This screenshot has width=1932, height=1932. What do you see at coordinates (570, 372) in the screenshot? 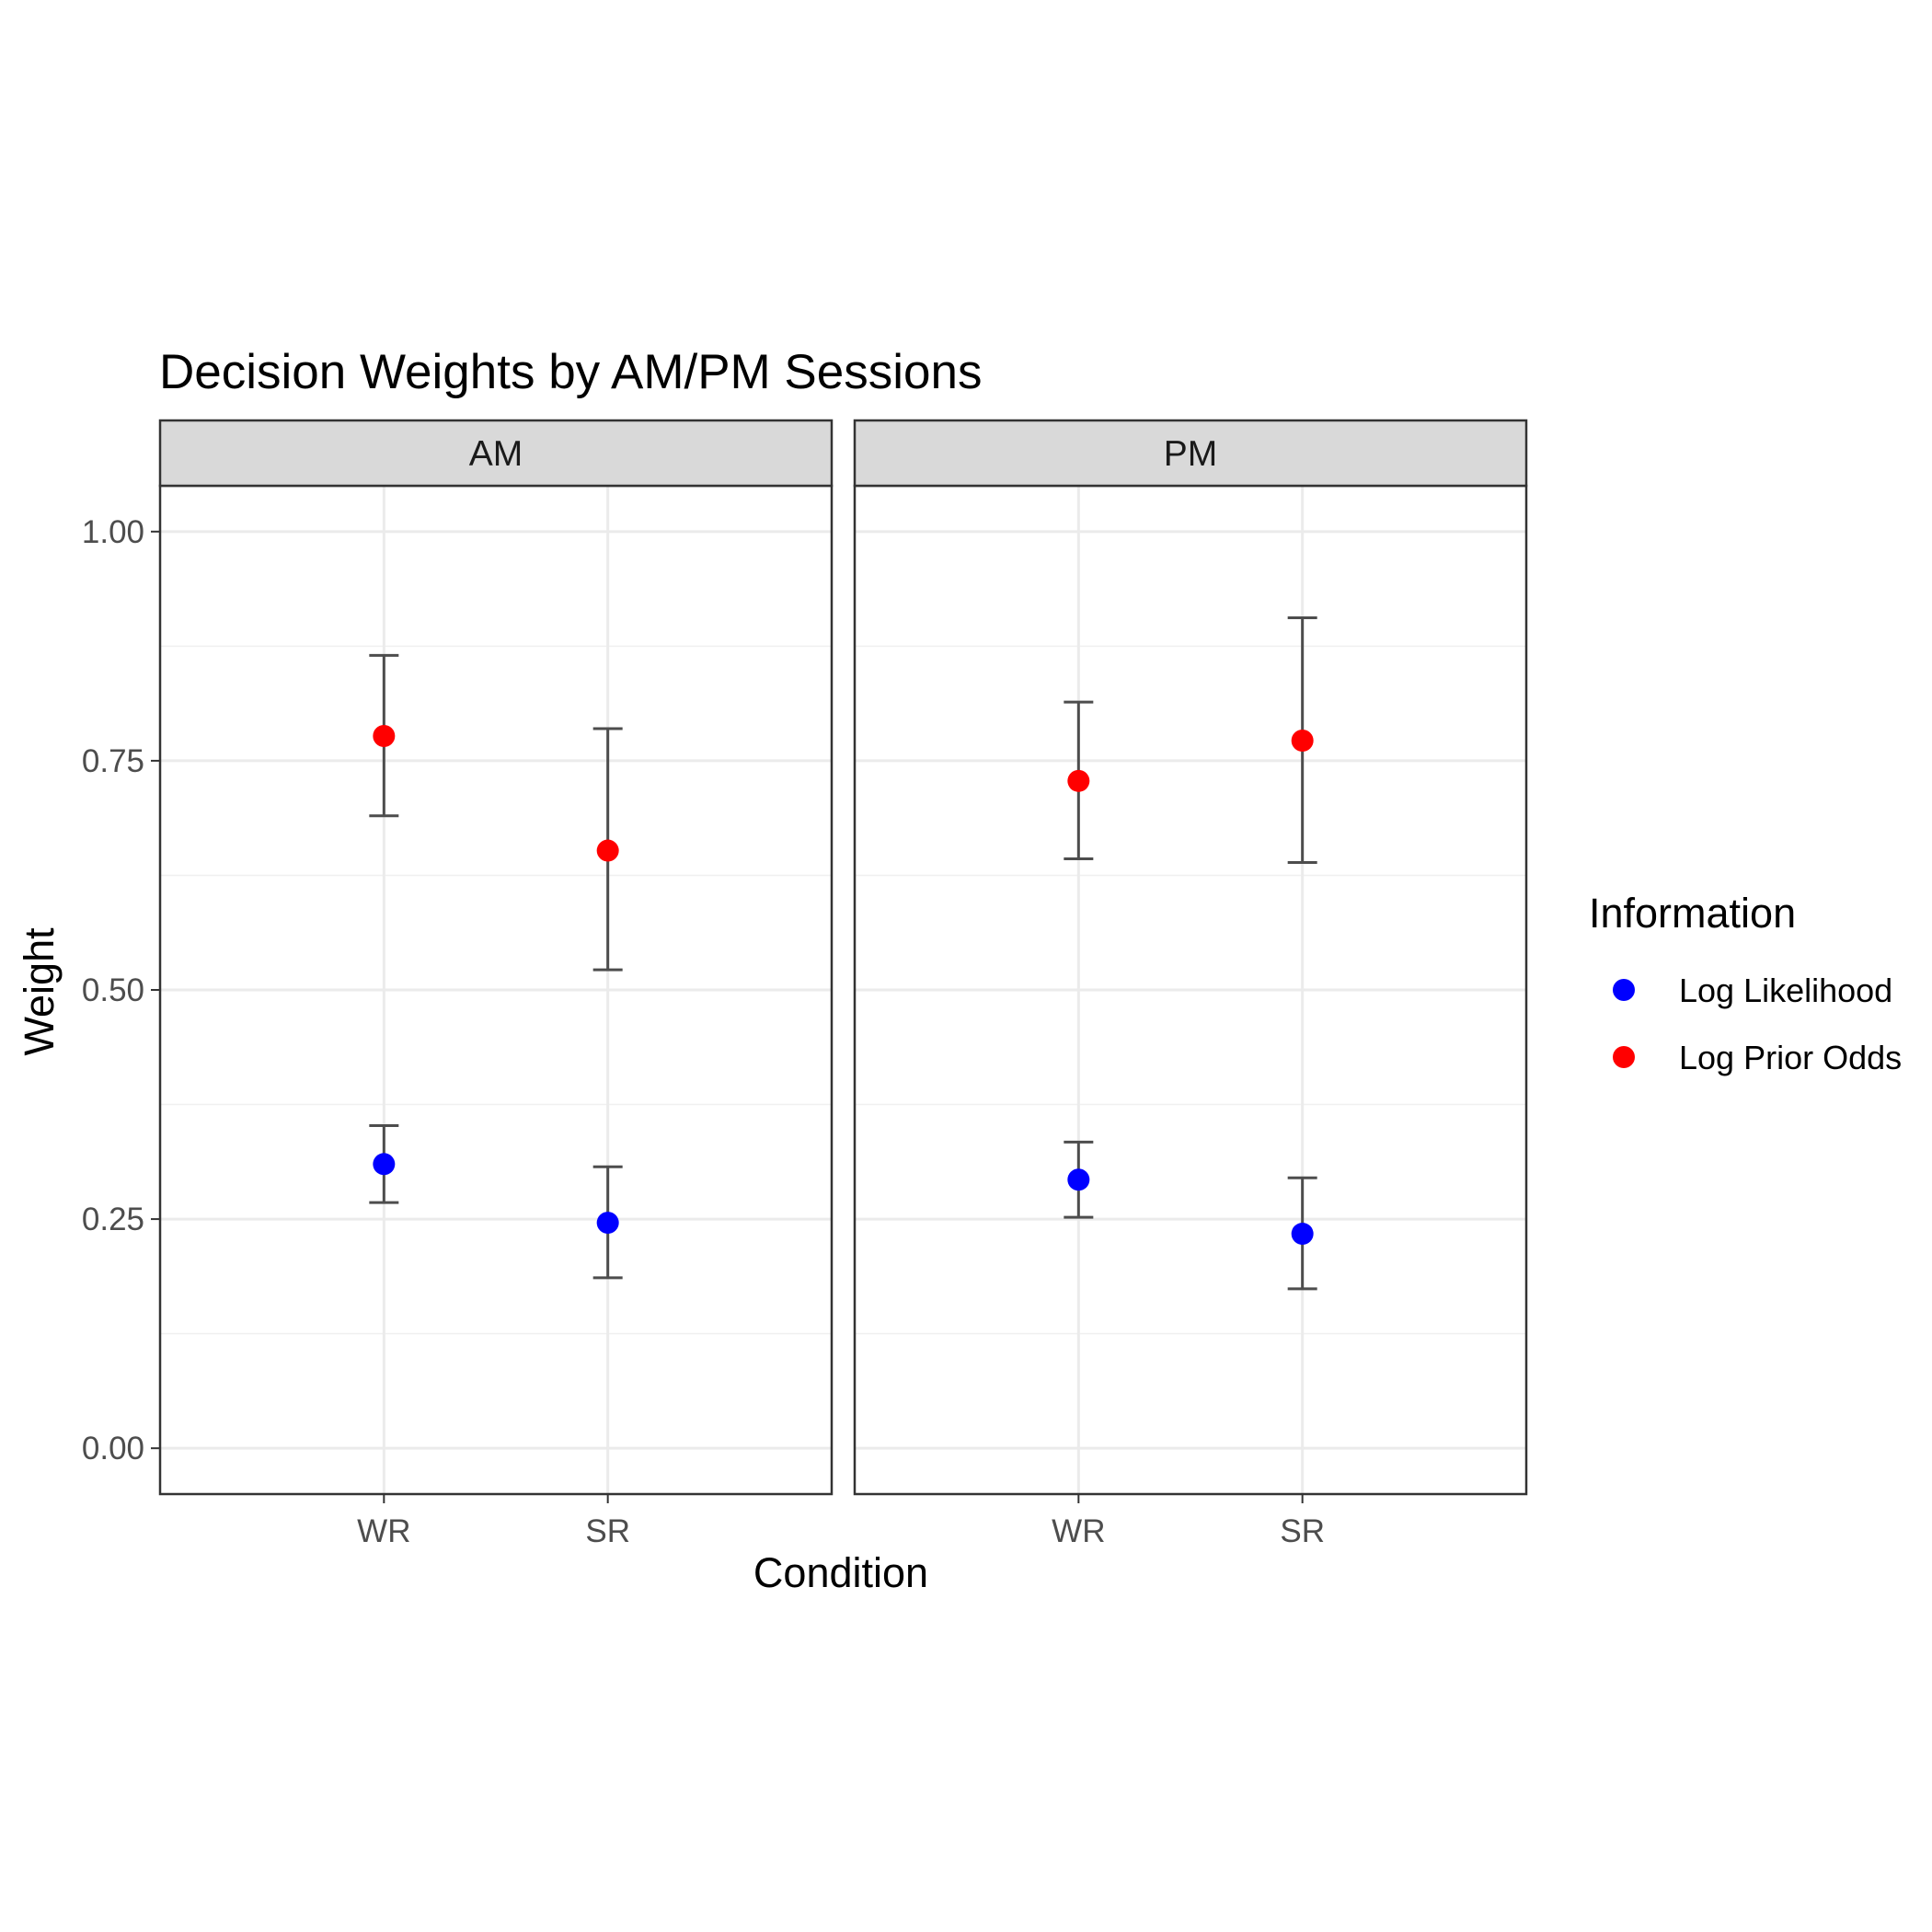
I see `chart-title: Decision Weights by AM/PM Sessions` at bounding box center [570, 372].